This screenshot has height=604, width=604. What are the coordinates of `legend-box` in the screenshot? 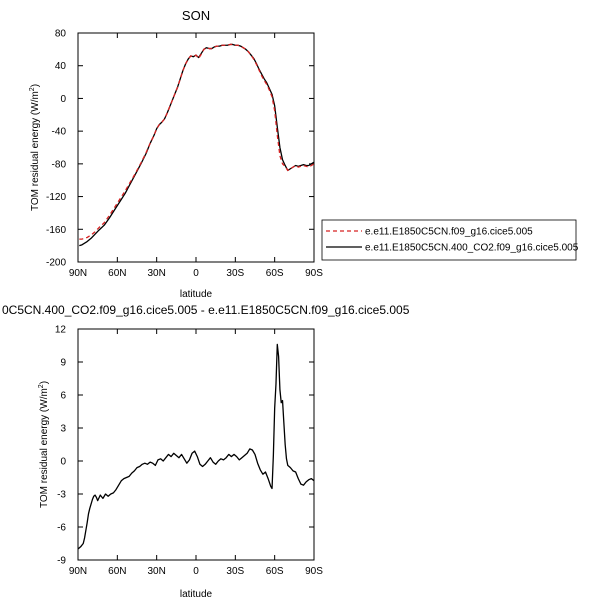 It's located at (449, 240).